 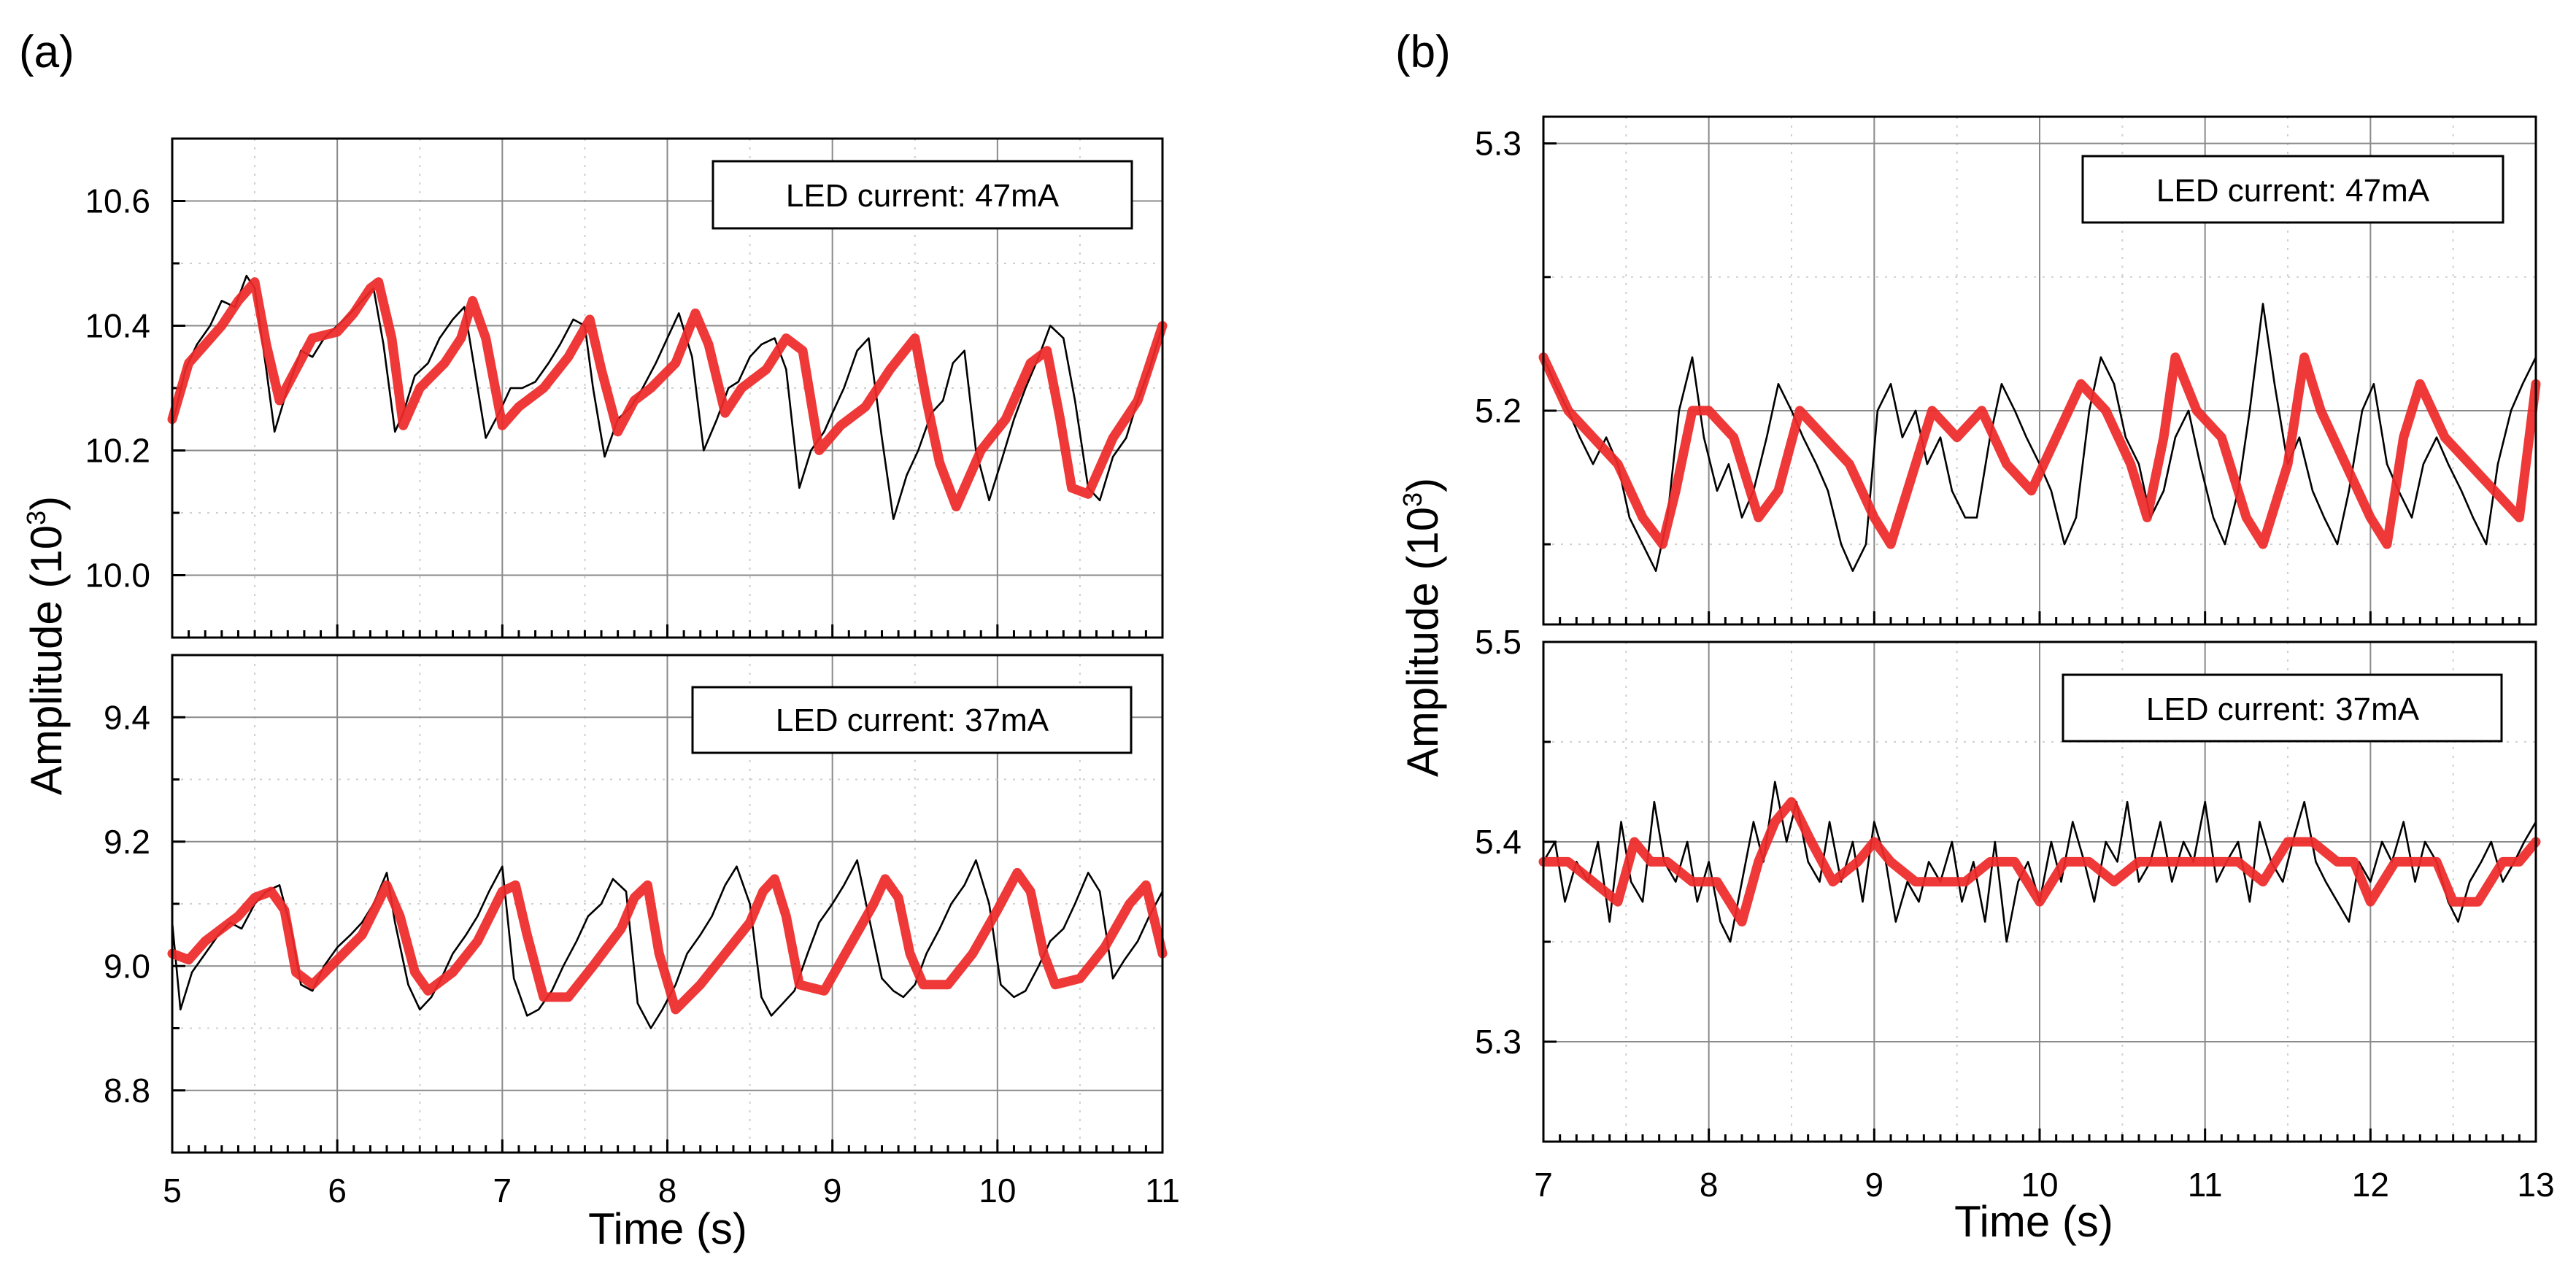 I want to click on plot-b-top-fit-series, so click(x=2039, y=450).